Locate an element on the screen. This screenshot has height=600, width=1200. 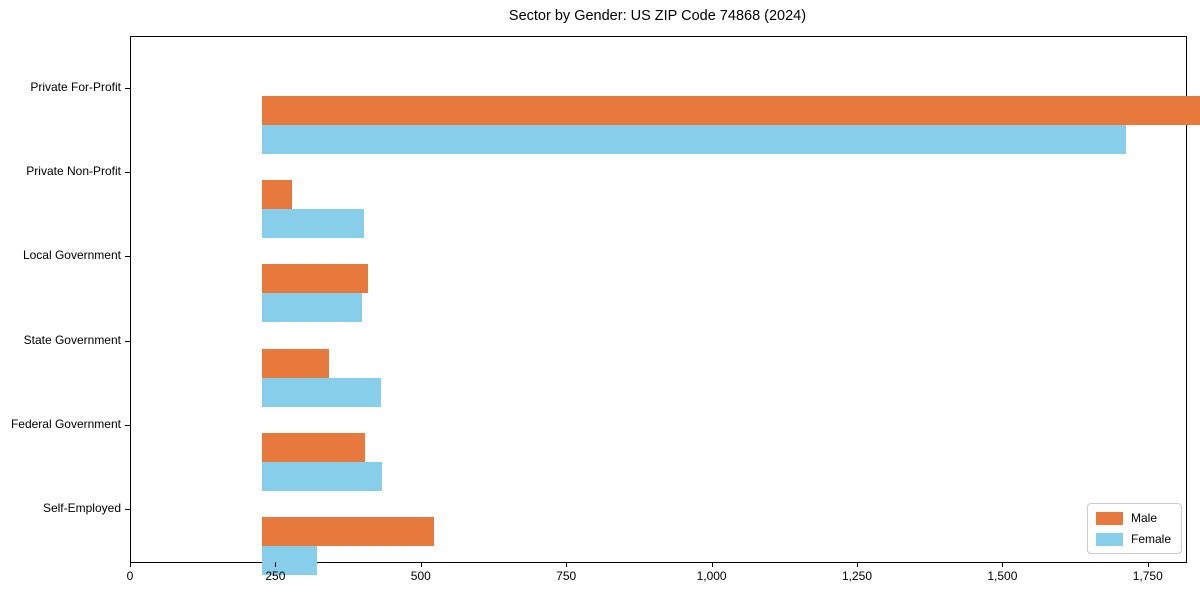
y-axis-category-label: State Government is located at coordinates (72, 339).